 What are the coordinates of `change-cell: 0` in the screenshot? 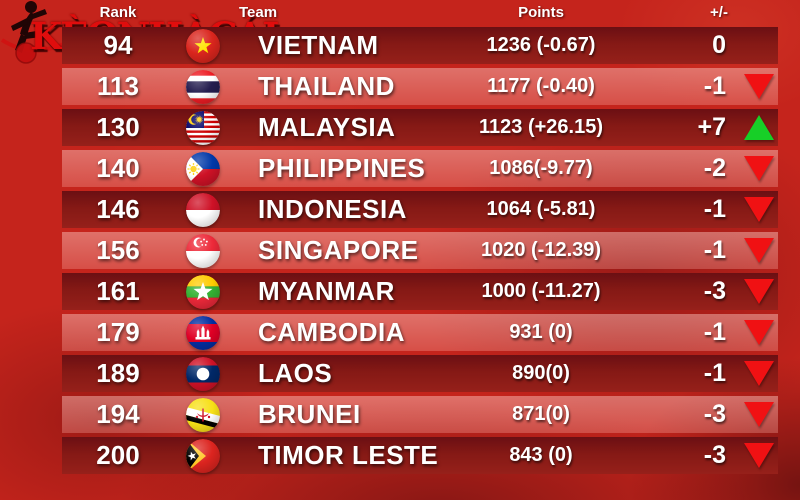 It's located at (719, 45).